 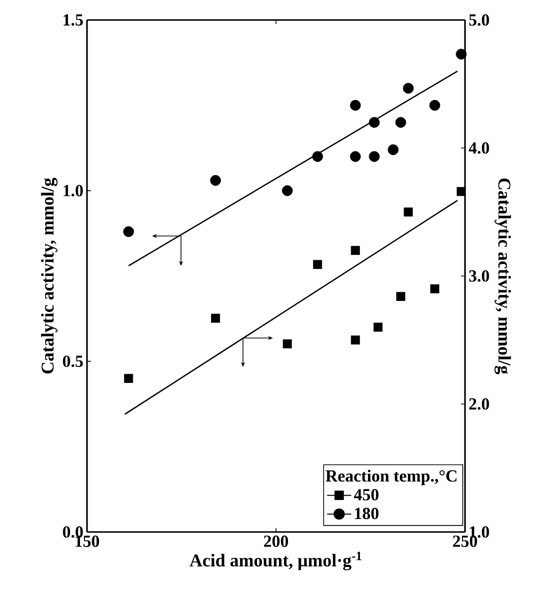 I want to click on y-axis-title: Catalytic activity, mmol/g, so click(x=49, y=276).